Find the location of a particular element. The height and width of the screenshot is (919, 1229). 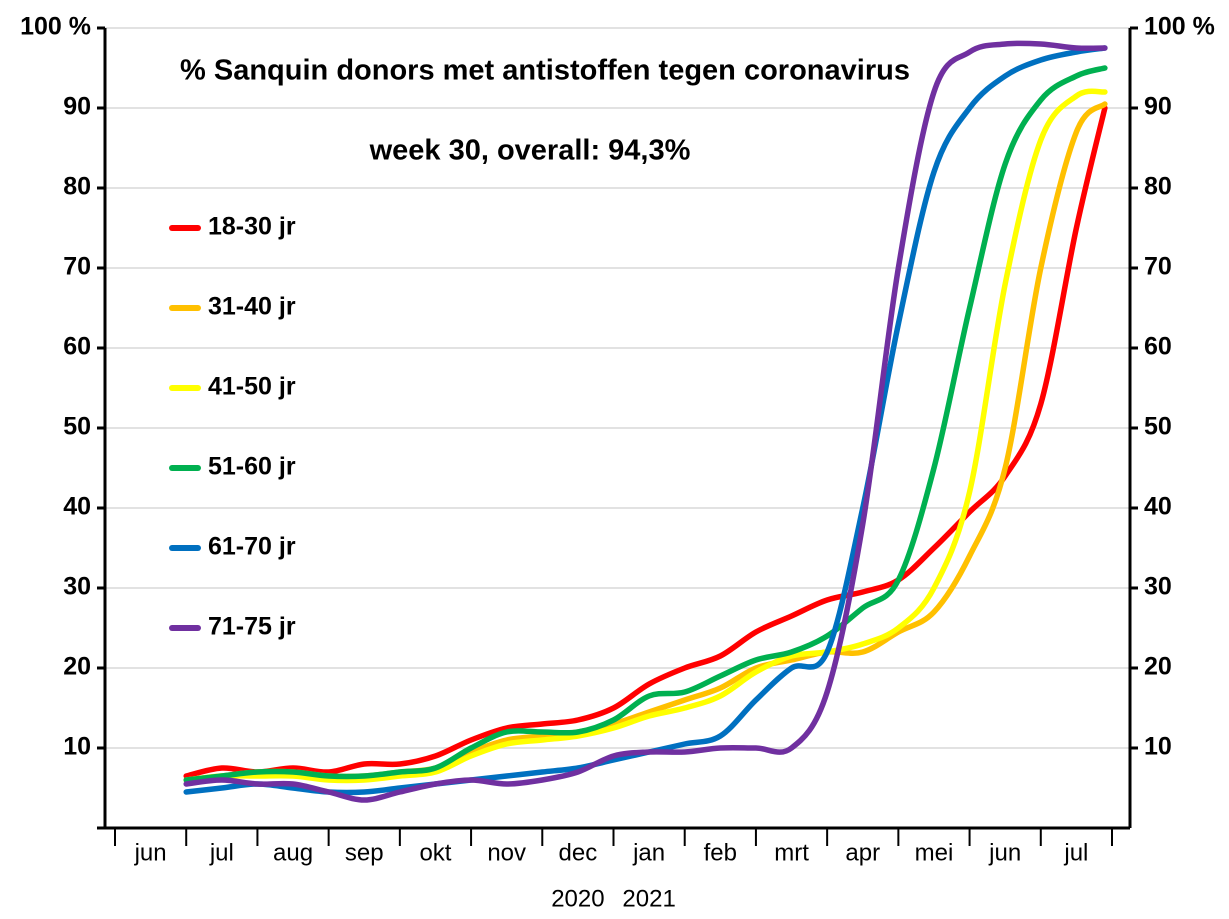

legend-label: 31-40 jr is located at coordinates (252, 307).